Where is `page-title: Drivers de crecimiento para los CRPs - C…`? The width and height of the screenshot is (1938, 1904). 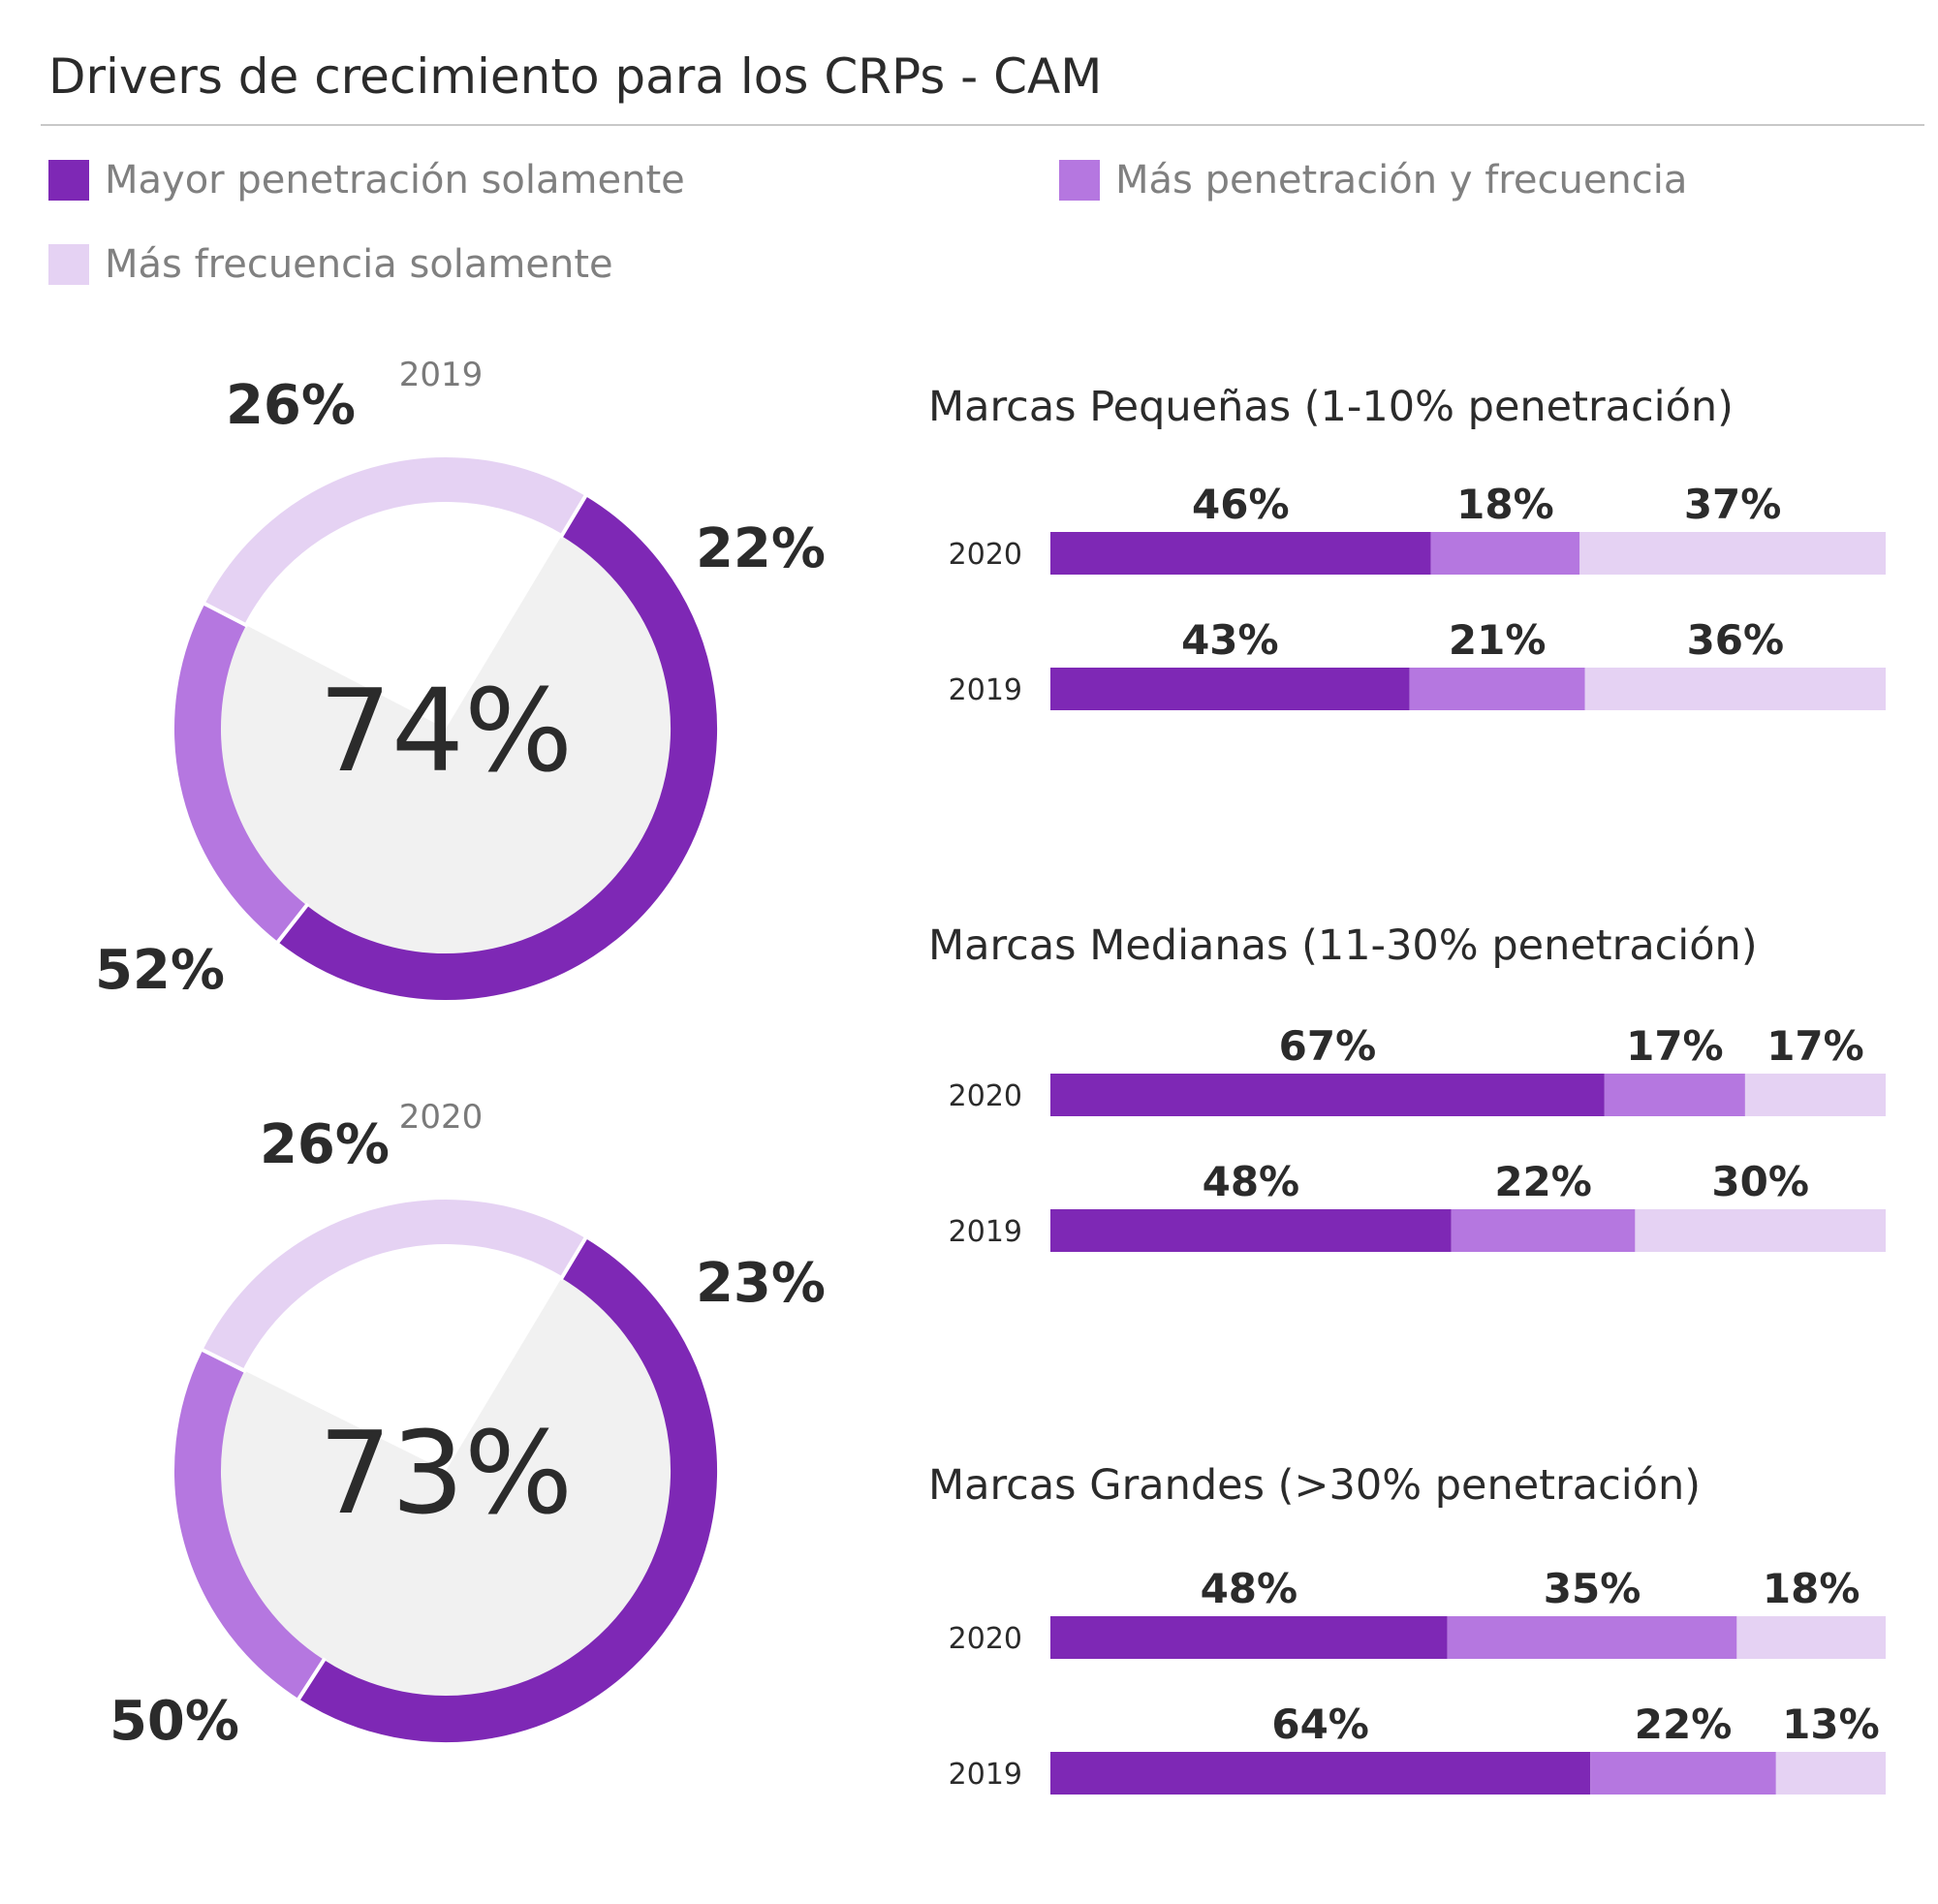
page-title: Drivers de crecimiento para los CRPs - C… is located at coordinates (575, 76).